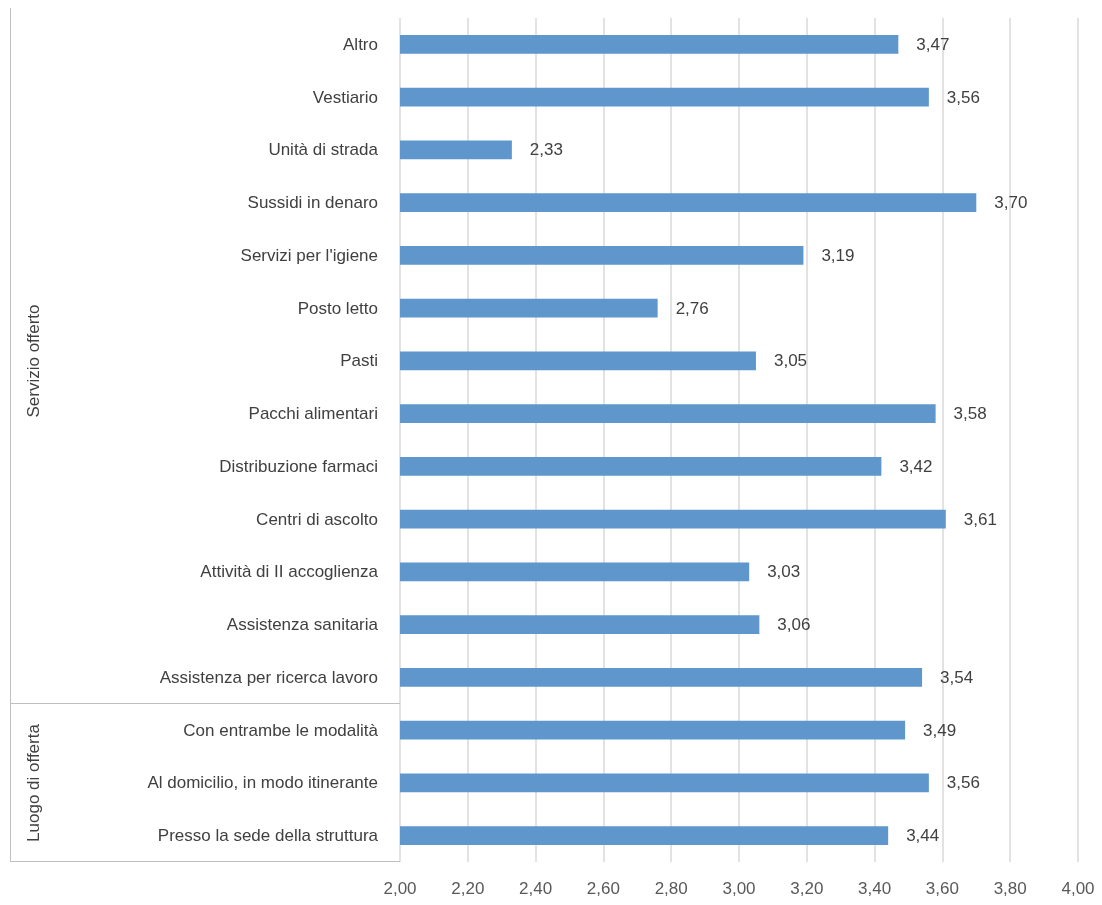  I want to click on data-label: 3,19, so click(838, 255).